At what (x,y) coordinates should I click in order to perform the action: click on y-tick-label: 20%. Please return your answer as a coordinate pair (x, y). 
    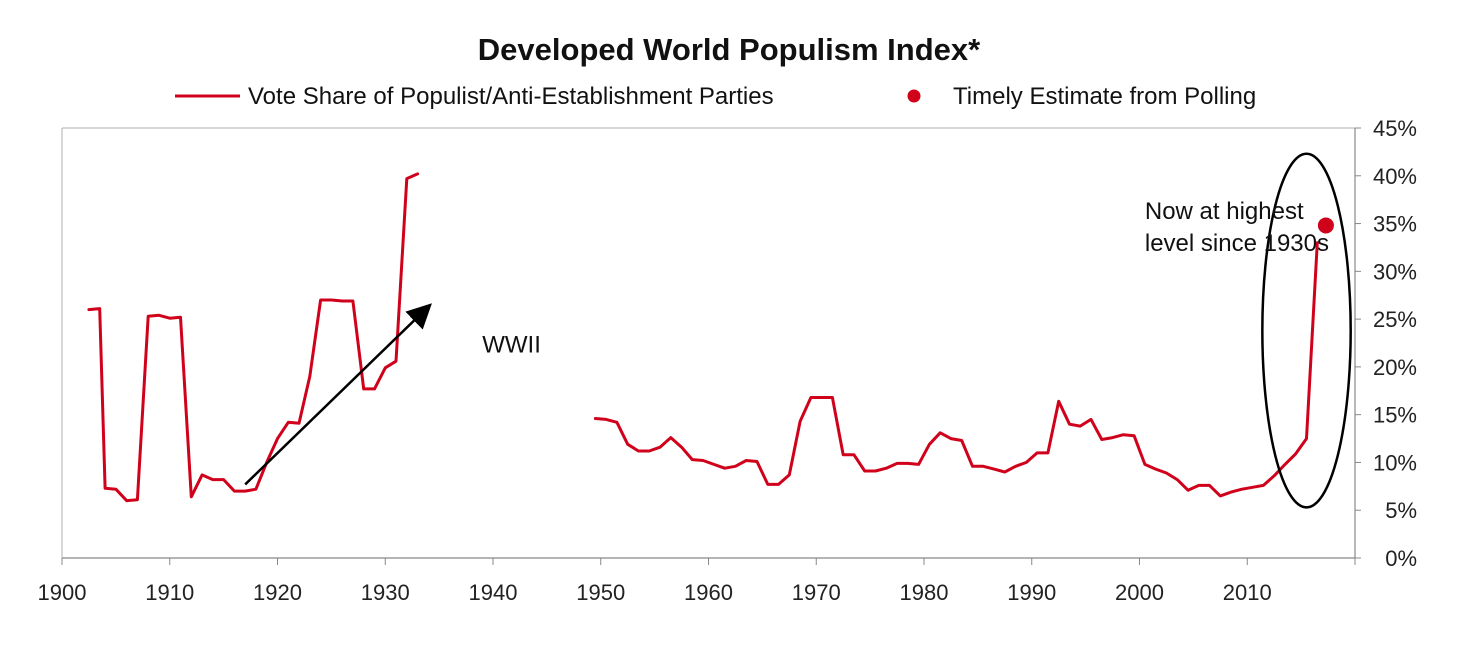
    Looking at the image, I should click on (1395, 367).